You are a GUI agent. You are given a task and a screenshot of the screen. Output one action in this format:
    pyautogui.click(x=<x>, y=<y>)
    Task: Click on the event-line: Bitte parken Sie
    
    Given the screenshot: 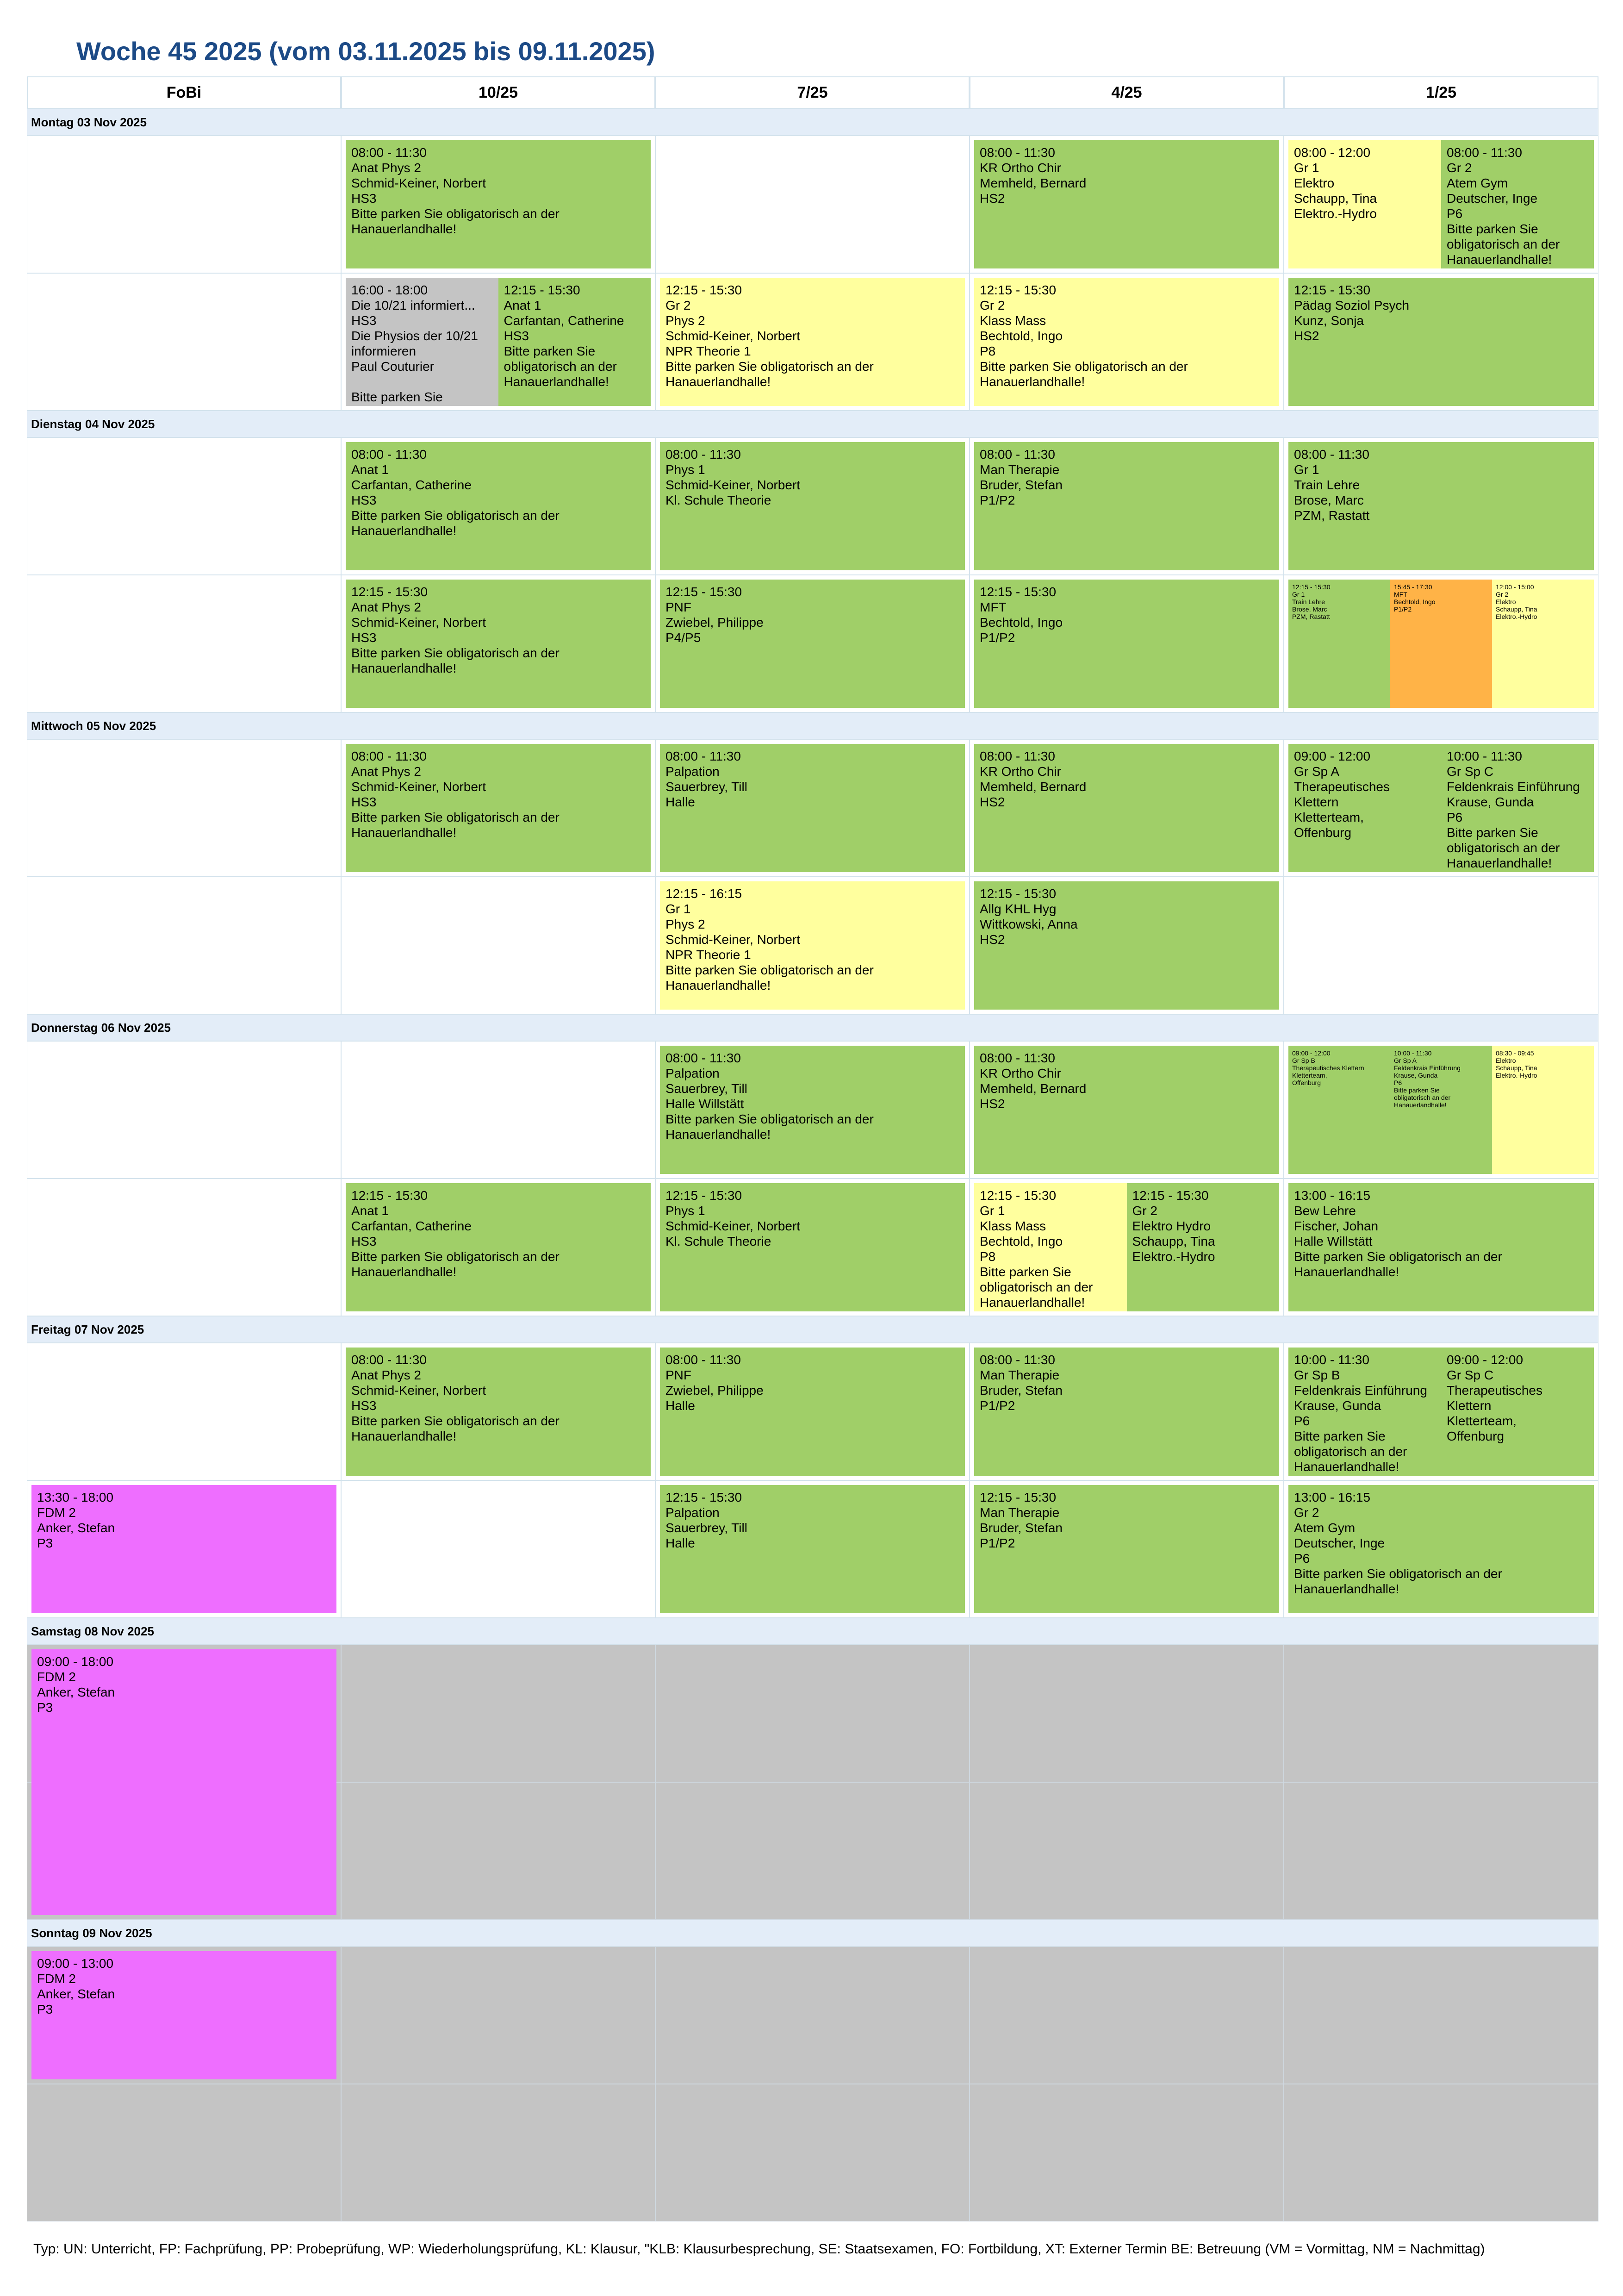 What is the action you would take?
    pyautogui.click(x=1492, y=832)
    